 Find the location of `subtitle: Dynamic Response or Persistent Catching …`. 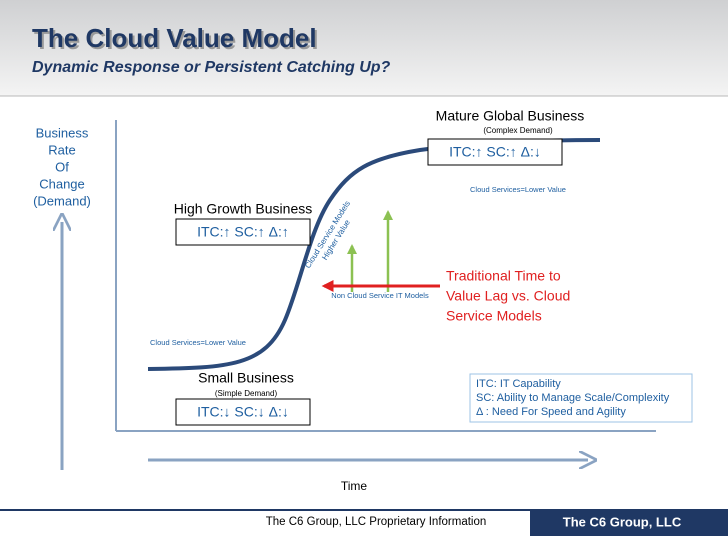

subtitle: Dynamic Response or Persistent Catching … is located at coordinates (211, 67).